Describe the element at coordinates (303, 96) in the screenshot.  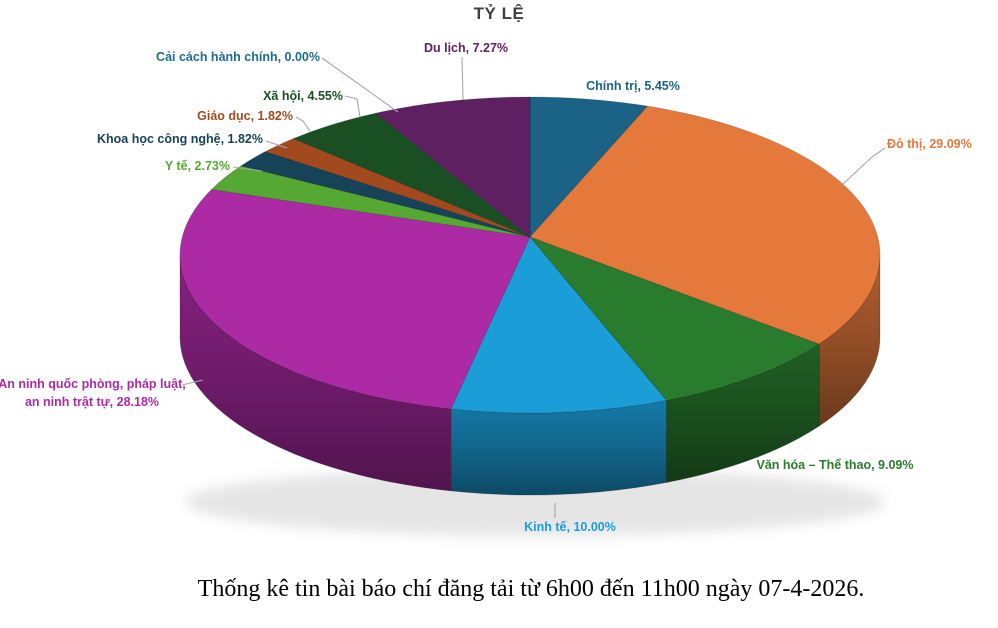
I see `slice-label-8: Xã hội, 4.55%` at that location.